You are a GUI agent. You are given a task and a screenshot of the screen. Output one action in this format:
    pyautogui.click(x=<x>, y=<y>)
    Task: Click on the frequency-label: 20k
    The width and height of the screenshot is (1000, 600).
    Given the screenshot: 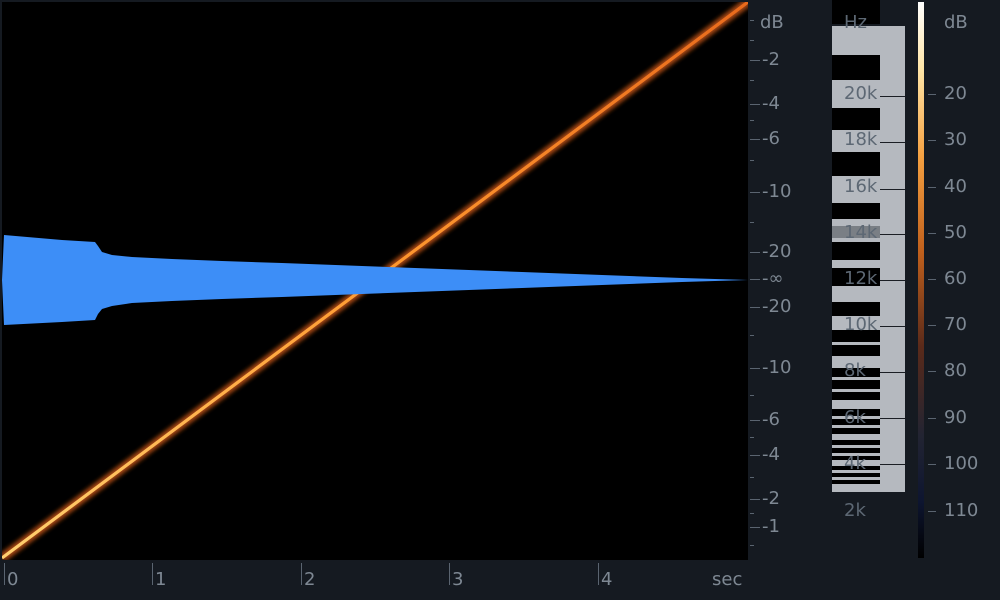 What is the action you would take?
    pyautogui.click(x=861, y=93)
    